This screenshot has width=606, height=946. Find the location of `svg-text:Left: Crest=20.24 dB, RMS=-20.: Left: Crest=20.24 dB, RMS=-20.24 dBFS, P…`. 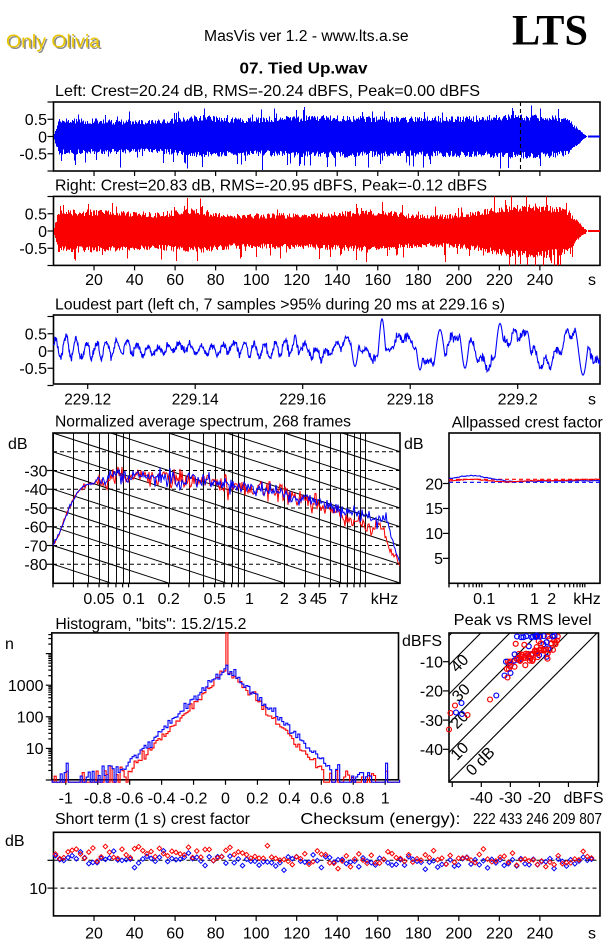

svg-text:Left: Crest=20.24 dB, RMS=-20.: Left: Crest=20.24 dB, RMS=-20.24 dBFS, P… is located at coordinates (267, 91).